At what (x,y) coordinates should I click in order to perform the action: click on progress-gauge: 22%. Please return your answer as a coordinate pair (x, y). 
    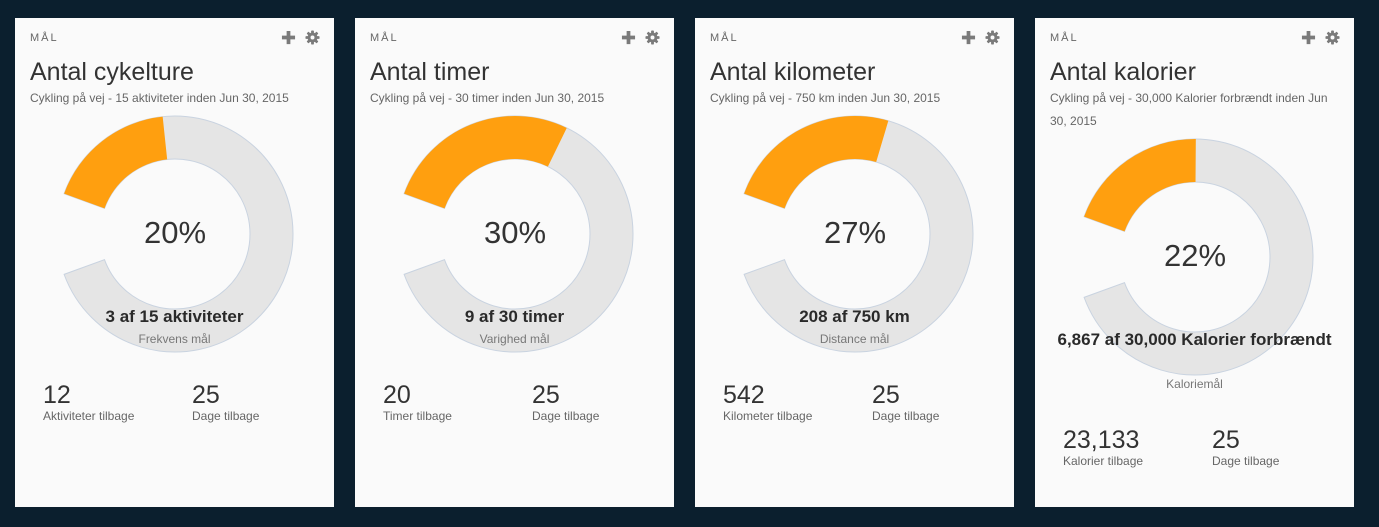
    Looking at the image, I should click on (1195, 257).